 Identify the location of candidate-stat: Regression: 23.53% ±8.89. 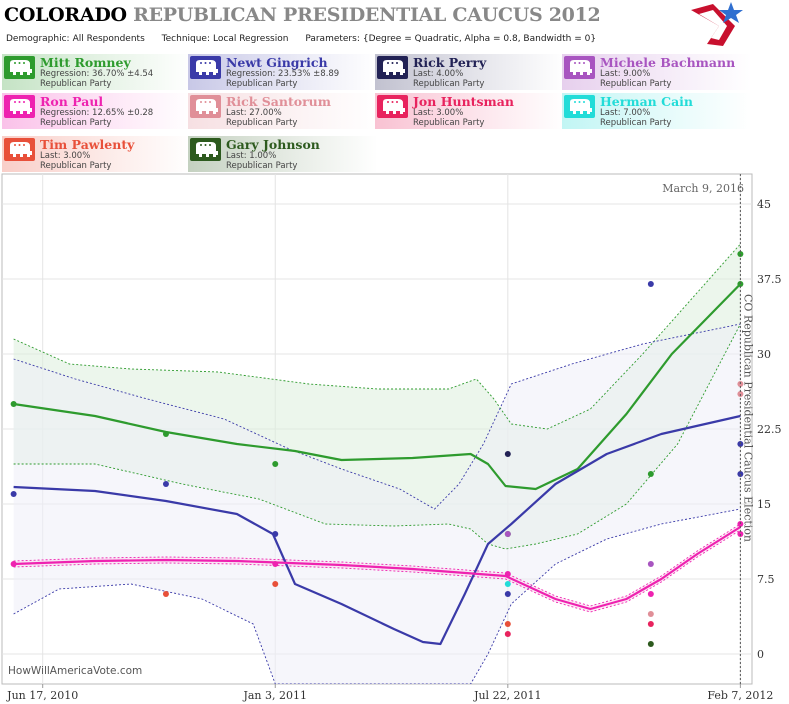
(283, 74).